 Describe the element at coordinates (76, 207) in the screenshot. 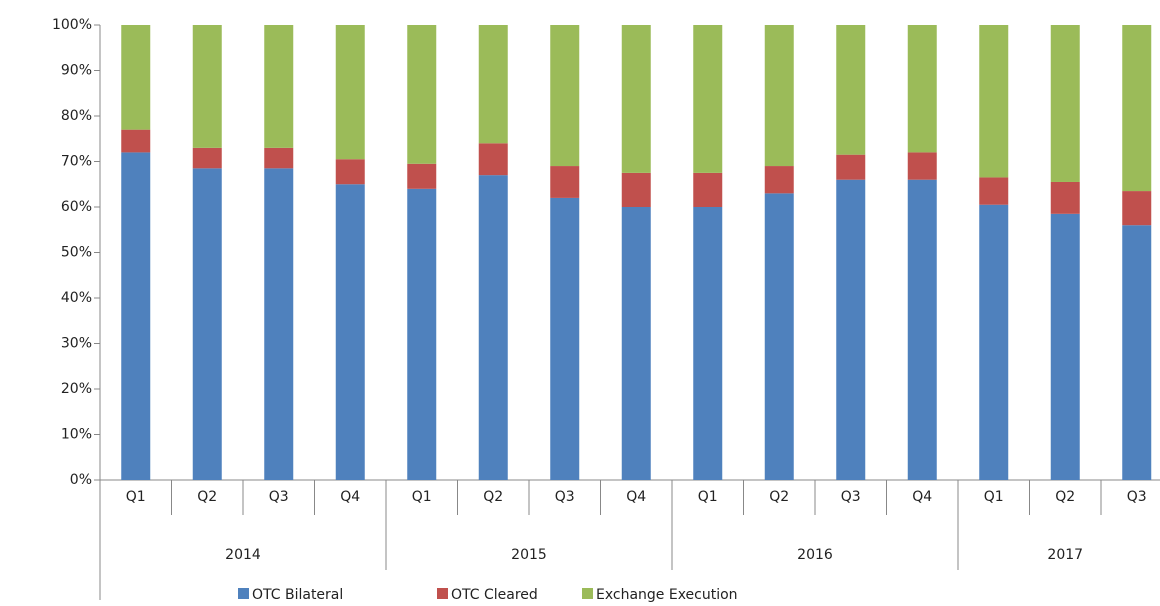

I see `y-tick-label: 60%` at that location.